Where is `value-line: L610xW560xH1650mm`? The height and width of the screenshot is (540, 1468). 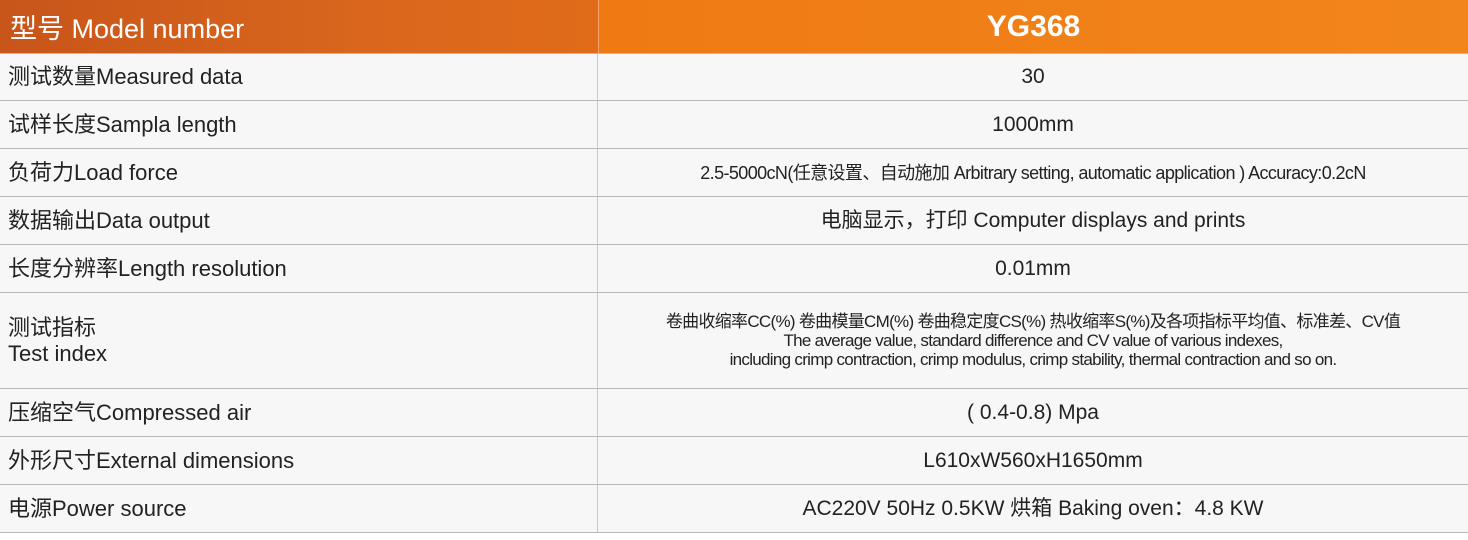 value-line: L610xW560xH1650mm is located at coordinates (1033, 460).